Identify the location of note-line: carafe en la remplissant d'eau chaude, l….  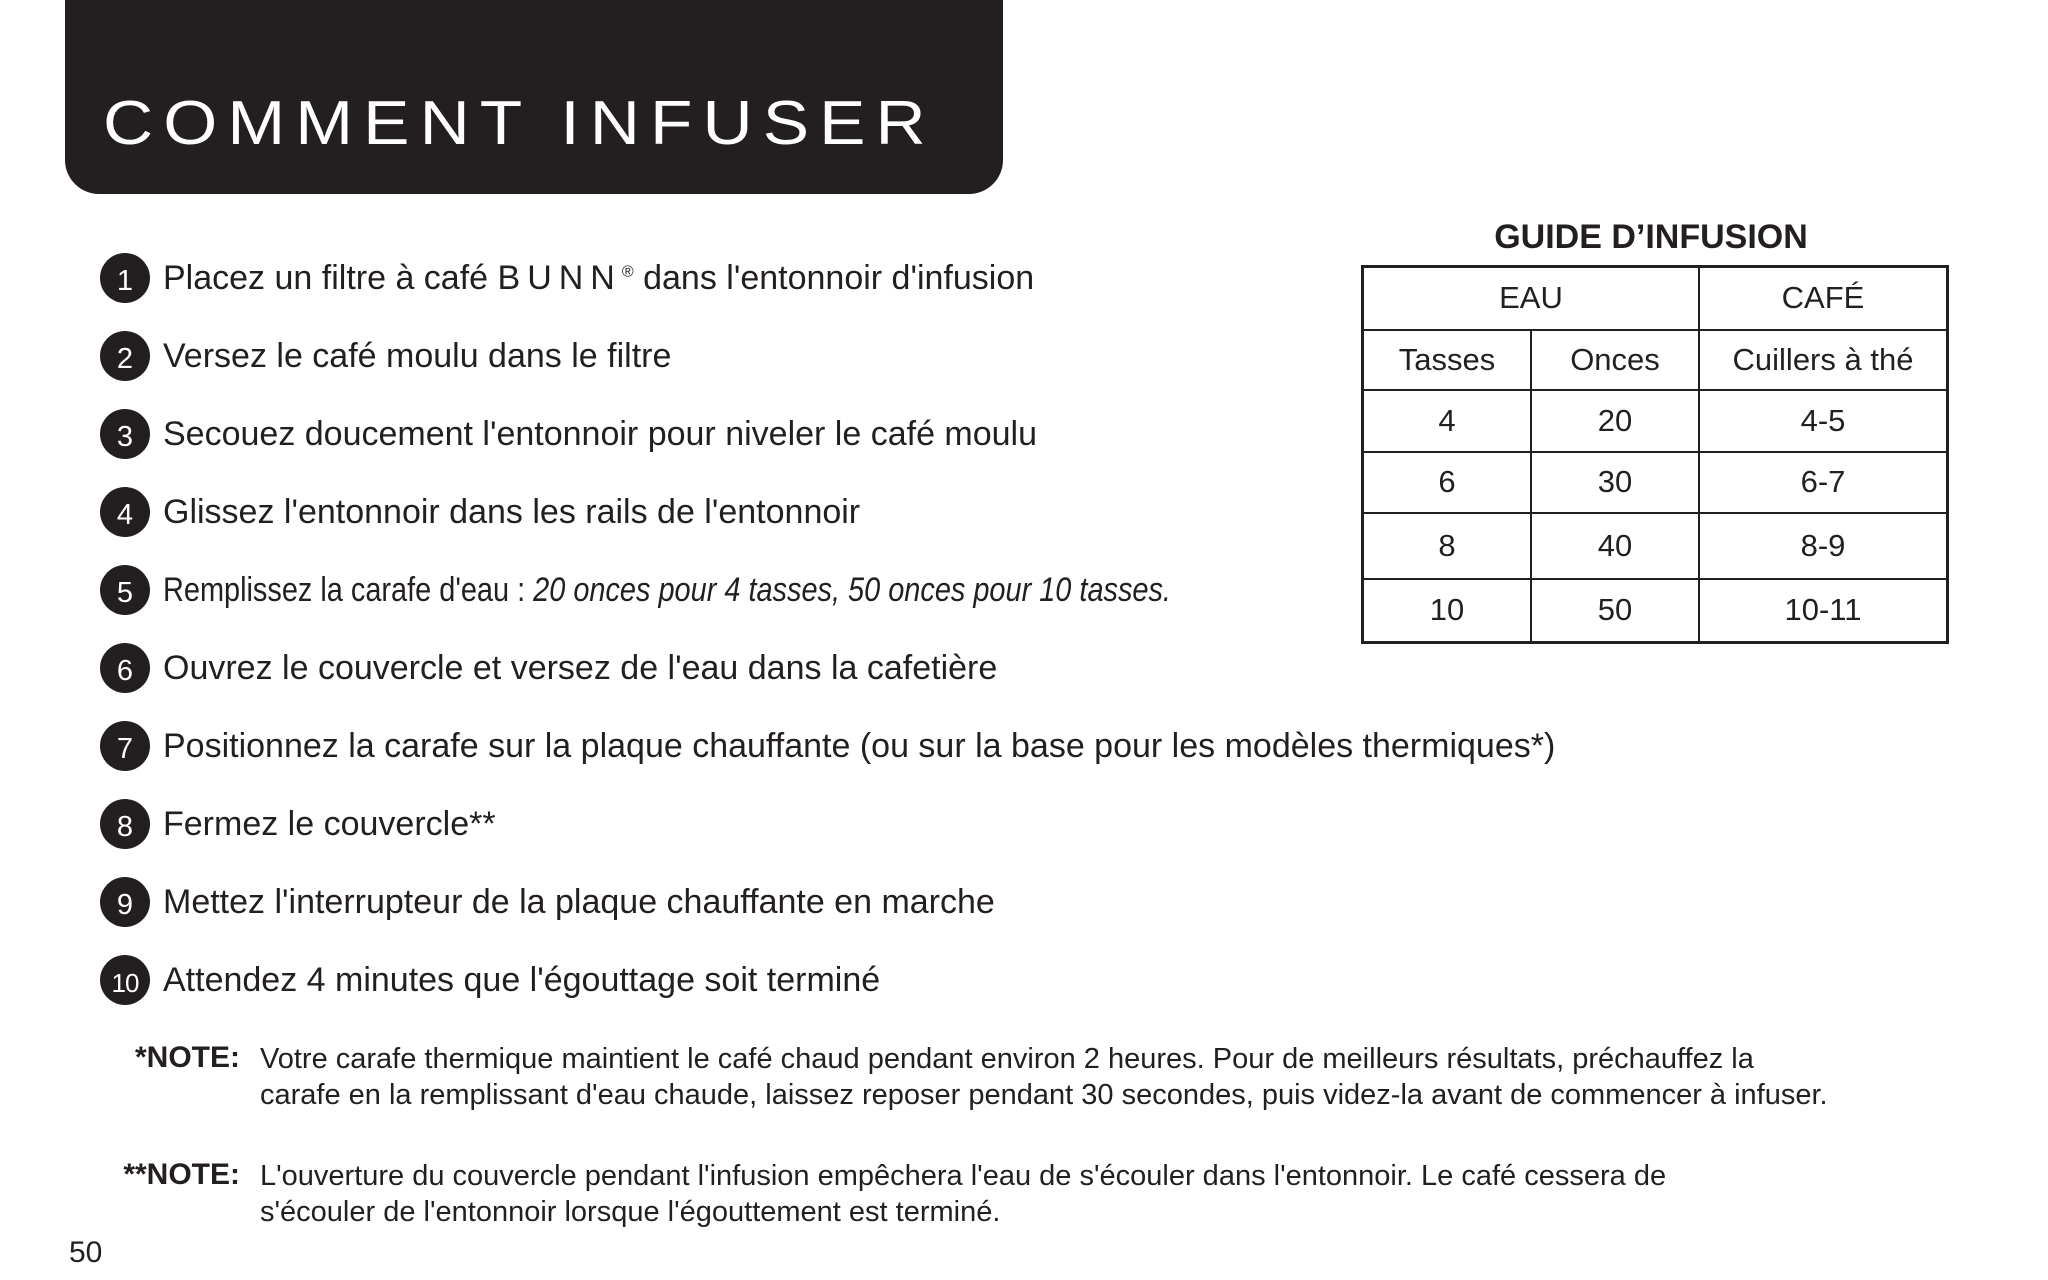
(1044, 1095).